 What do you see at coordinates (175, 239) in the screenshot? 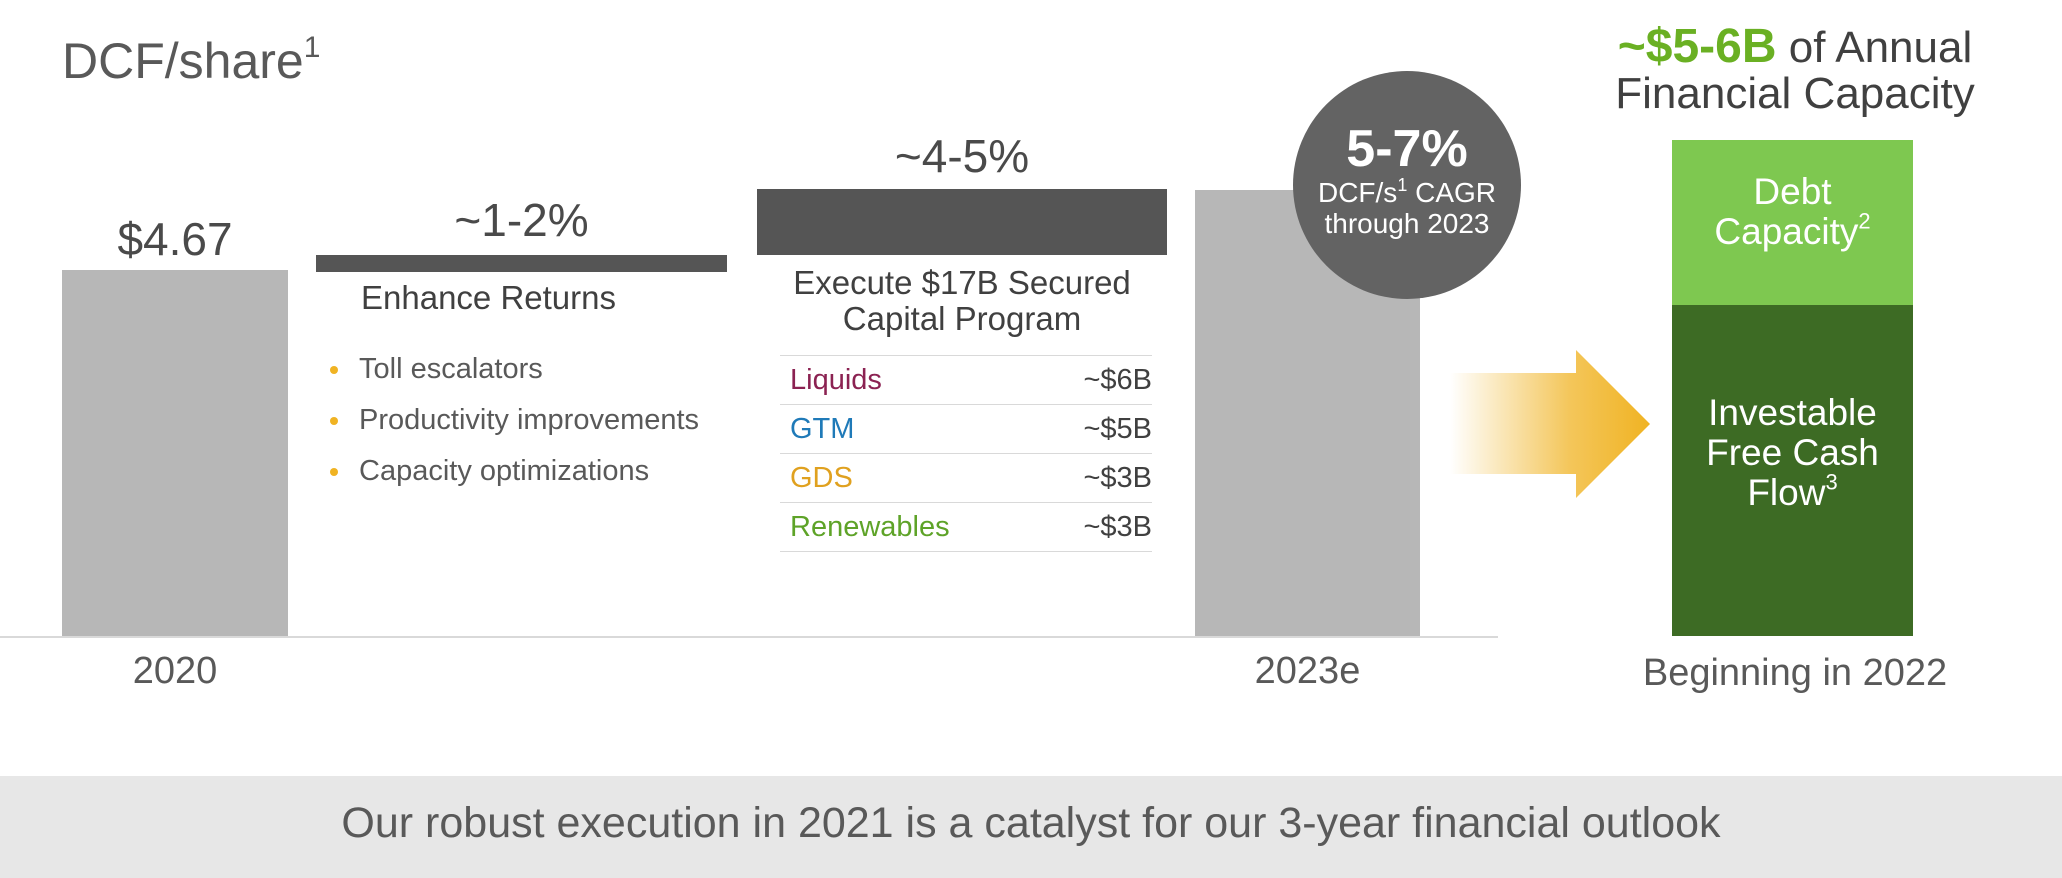
I see `bar-2020-value-label: $4.67` at bounding box center [175, 239].